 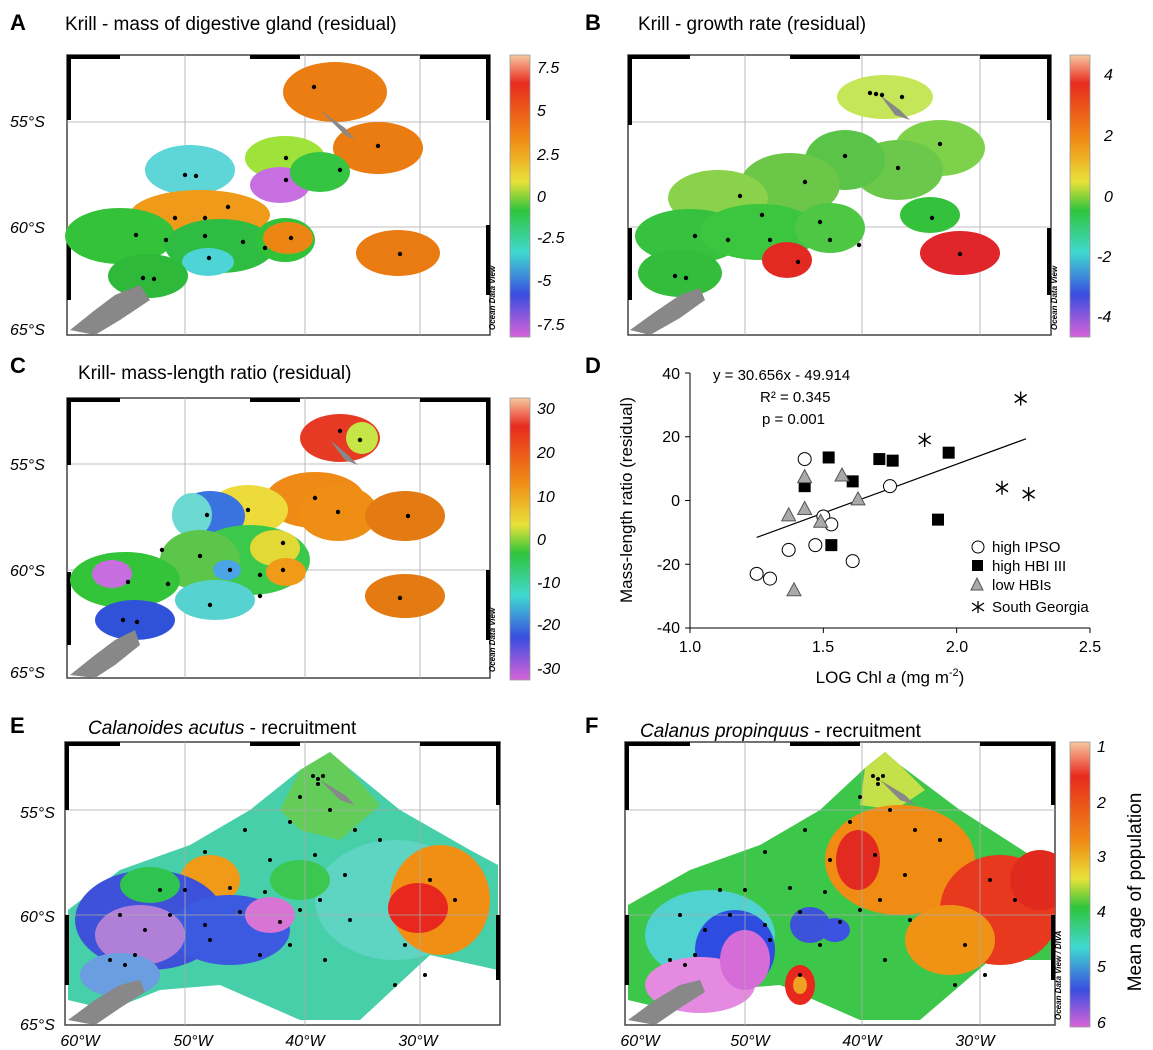 I want to click on panel-title: Calanus propinquus - recruitment, so click(x=781, y=731).